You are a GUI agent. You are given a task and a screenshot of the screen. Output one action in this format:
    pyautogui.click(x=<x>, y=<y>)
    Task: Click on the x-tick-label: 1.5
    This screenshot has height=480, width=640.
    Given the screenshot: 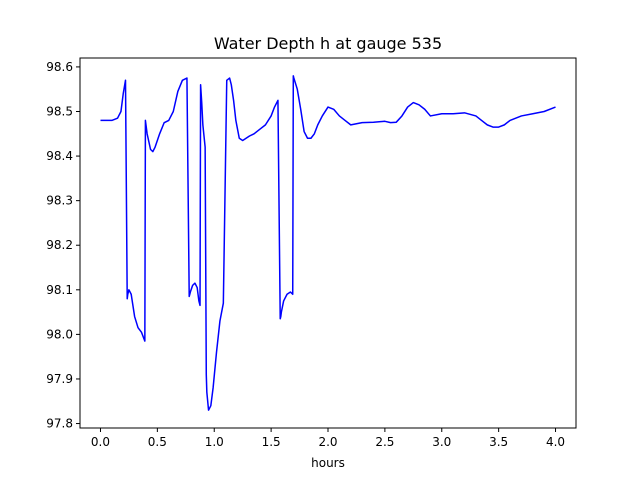 What is the action you would take?
    pyautogui.click(x=271, y=442)
    